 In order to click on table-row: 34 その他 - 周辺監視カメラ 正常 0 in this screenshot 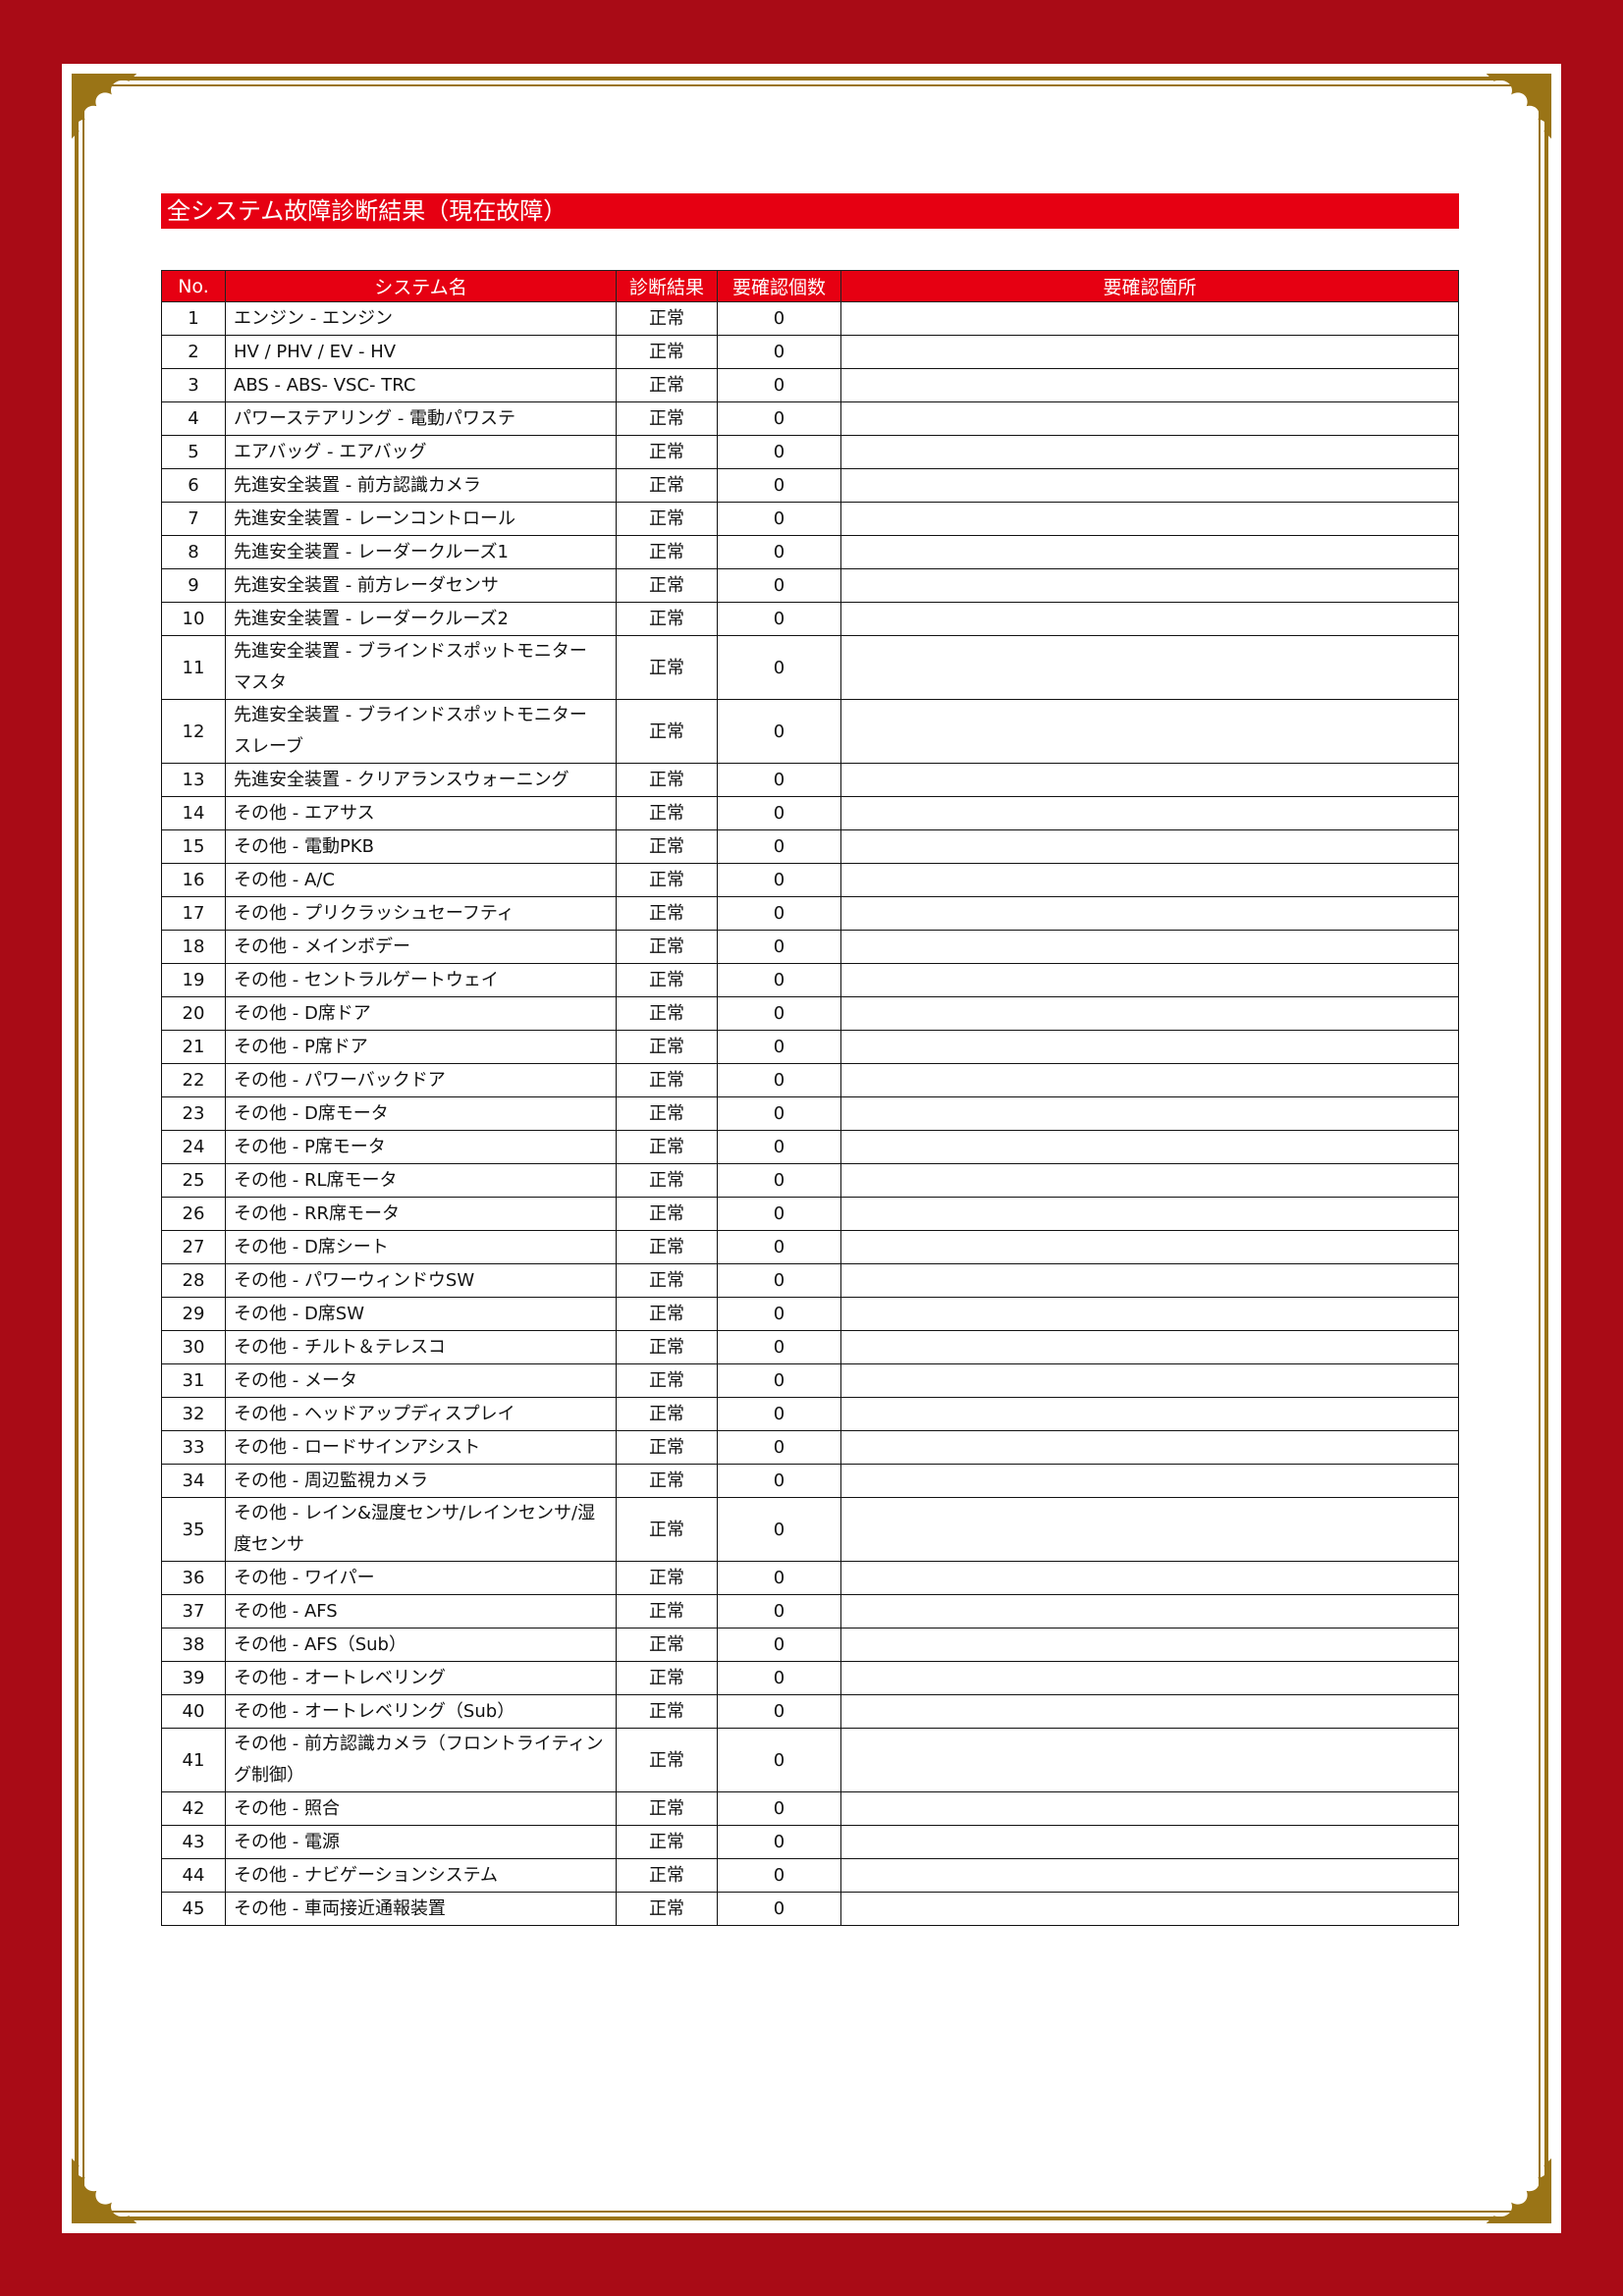, I will do `click(810, 1481)`.